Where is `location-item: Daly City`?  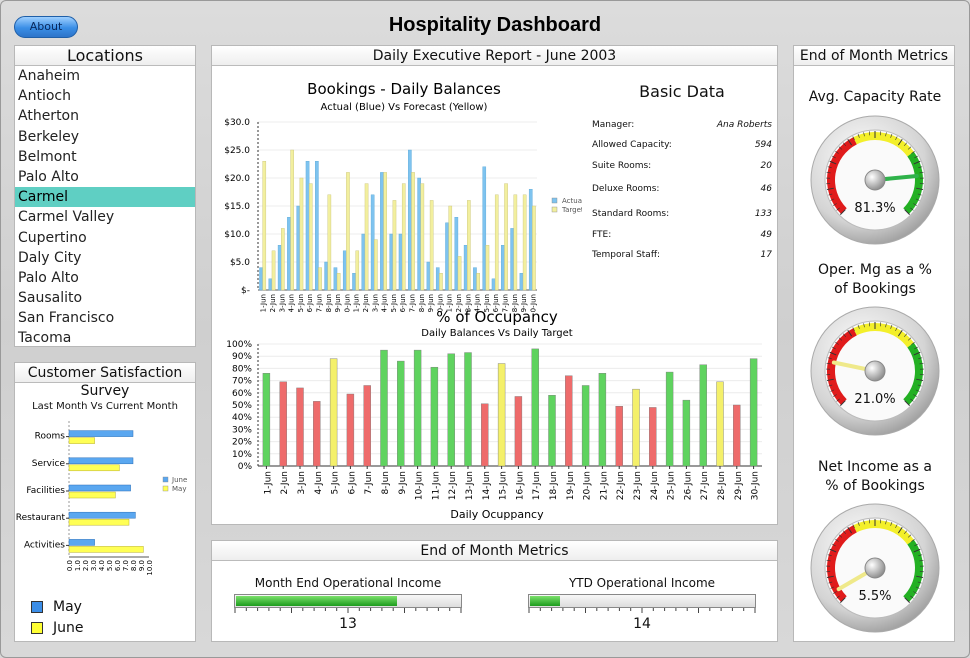 location-item: Daly City is located at coordinates (50, 257).